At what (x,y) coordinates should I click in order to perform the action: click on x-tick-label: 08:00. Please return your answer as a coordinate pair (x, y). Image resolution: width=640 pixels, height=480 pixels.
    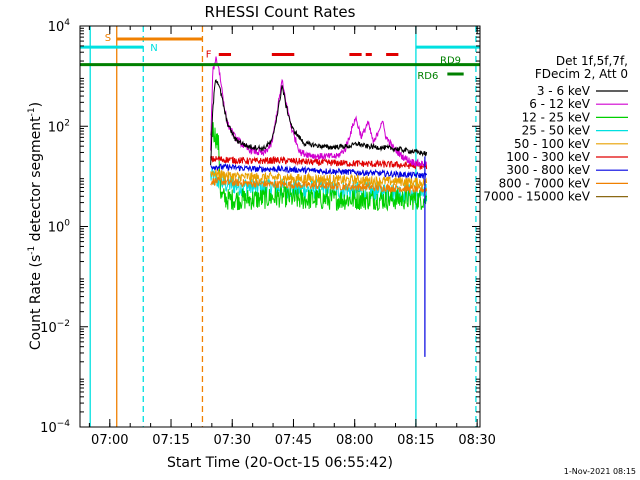
    Looking at the image, I should click on (354, 440).